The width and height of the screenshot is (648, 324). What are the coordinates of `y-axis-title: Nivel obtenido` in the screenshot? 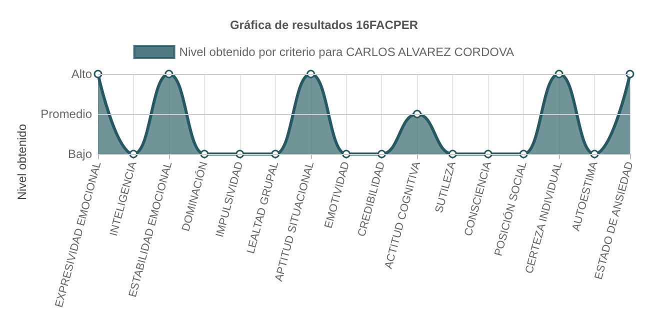 It's located at (22, 162).